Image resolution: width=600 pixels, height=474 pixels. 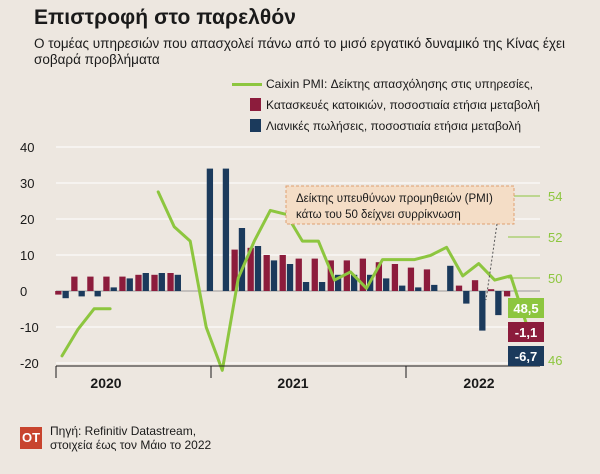 I want to click on annotation-box, so click(x=400, y=205).